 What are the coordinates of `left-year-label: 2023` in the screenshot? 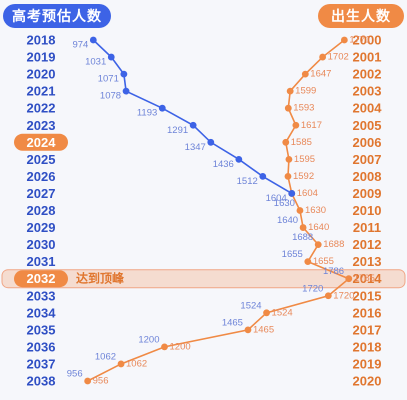 It's located at (41, 125).